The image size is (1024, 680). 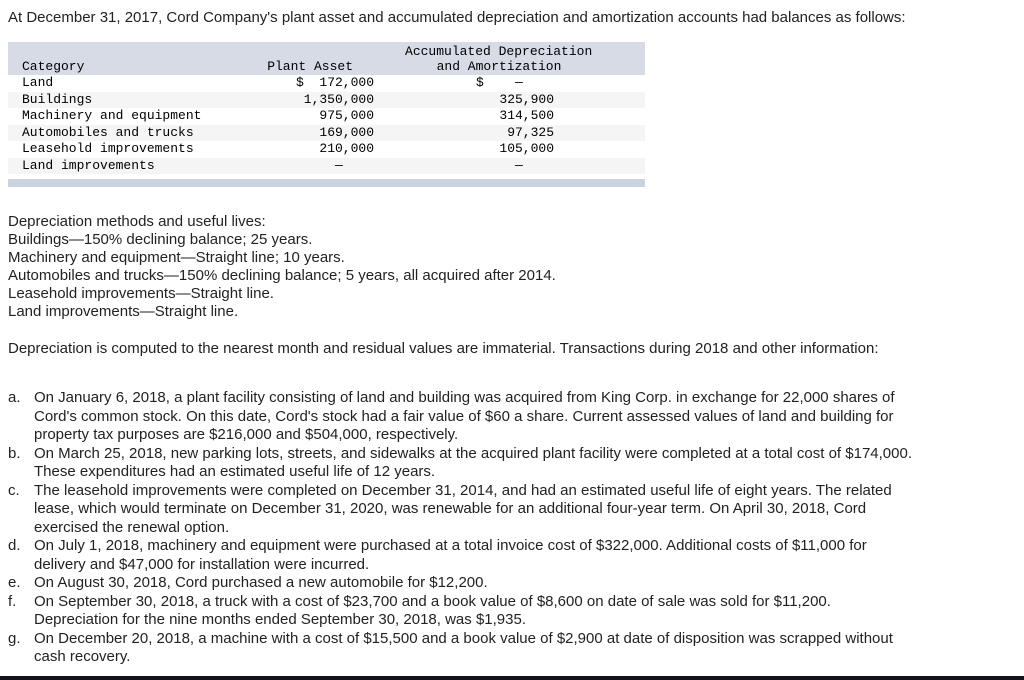 I want to click on method-line: Depreciation methods and useful lives:, so click(x=137, y=221).